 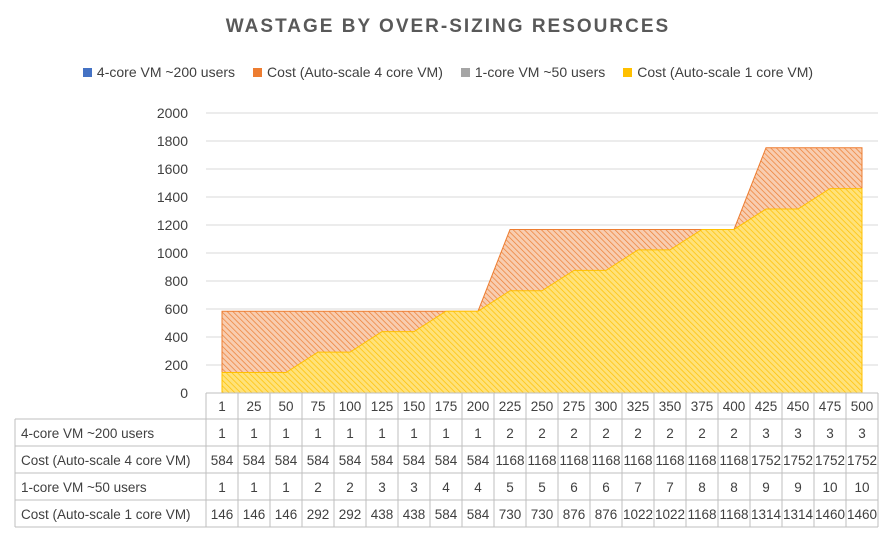 What do you see at coordinates (172, 225) in the screenshot?
I see `y-tick-label: 1200` at bounding box center [172, 225].